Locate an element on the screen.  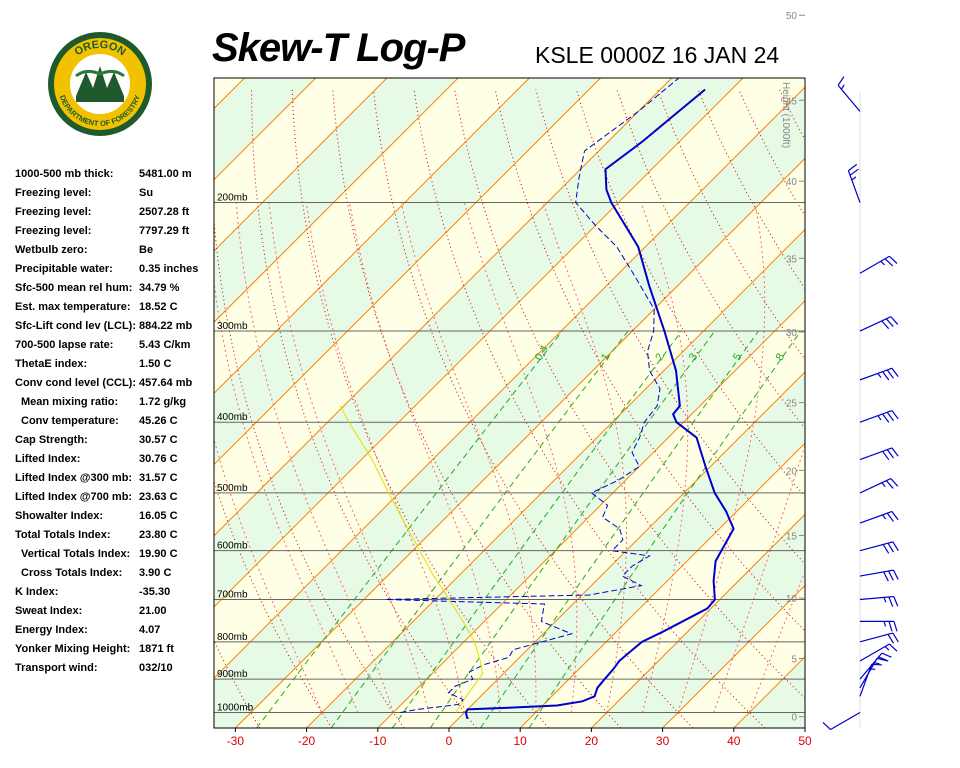
station-time-label: KSLE 0000Z 16 JAN 24 is located at coordinates (657, 55).